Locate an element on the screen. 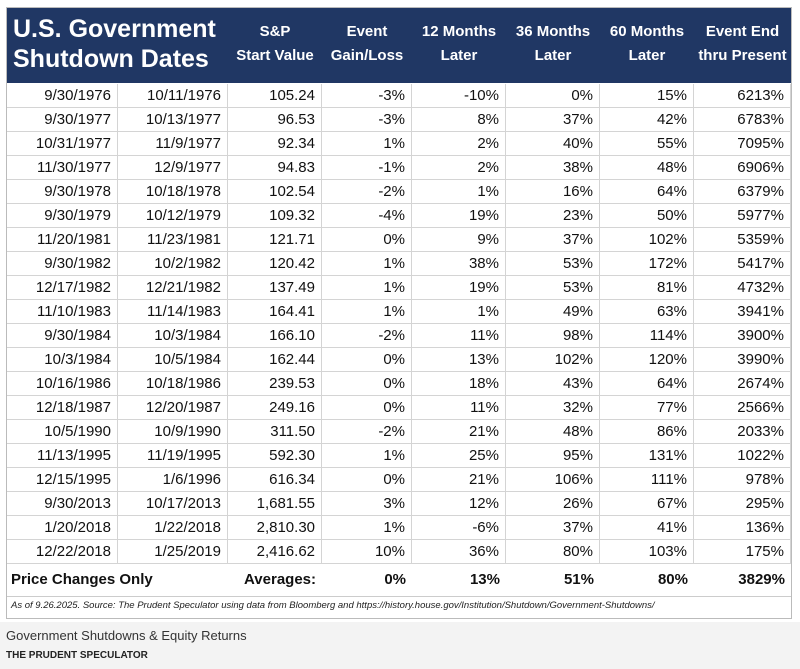 This screenshot has height=669, width=800. column-header: 36 Months Later is located at coordinates (553, 45).